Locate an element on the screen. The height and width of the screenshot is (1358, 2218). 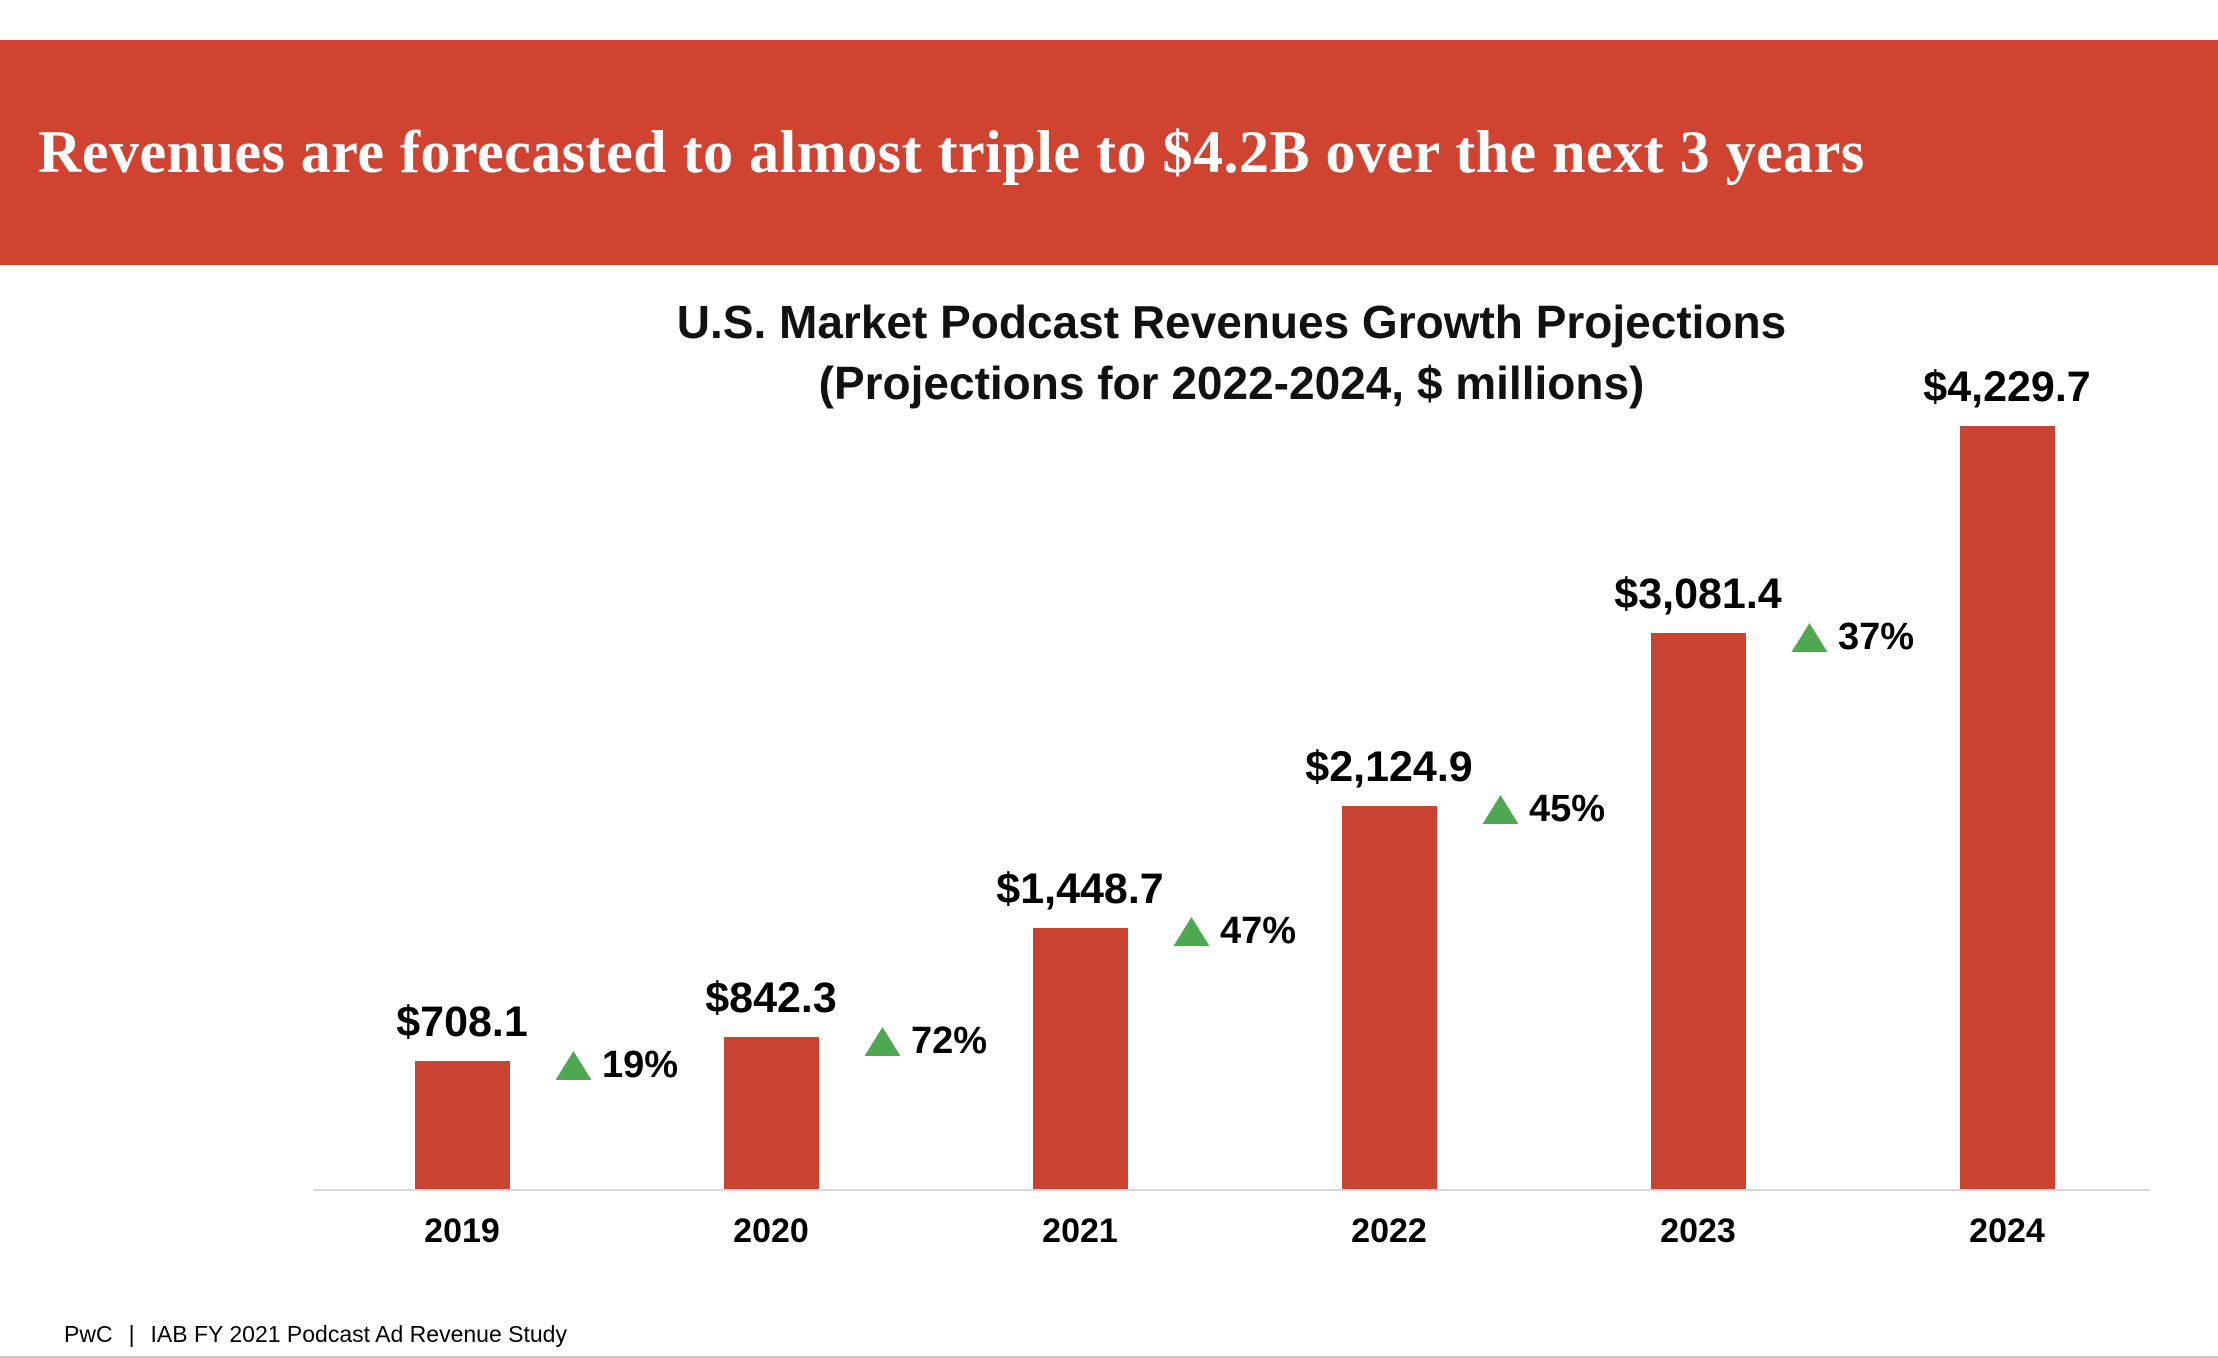
growth-marker-2020-2021: 72% is located at coordinates (925, 1041).